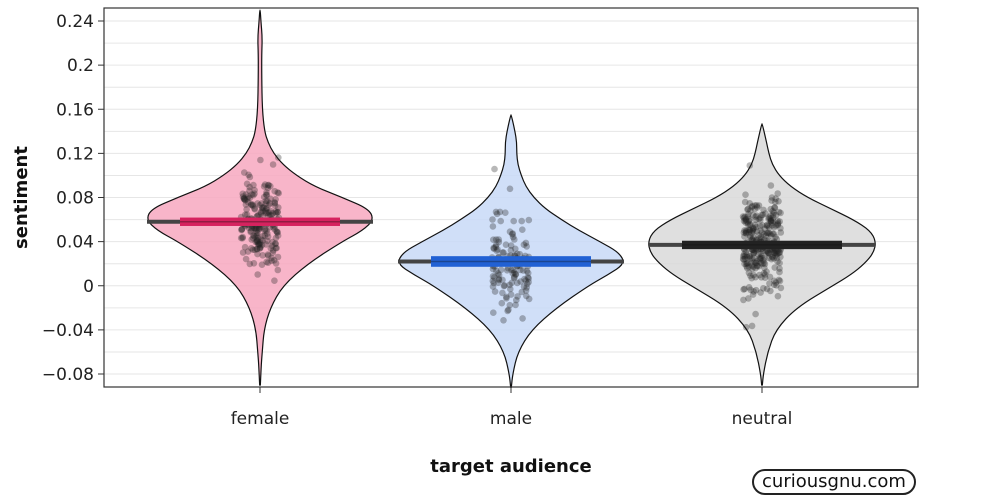 Image resolution: width=1000 pixels, height=500 pixels. I want to click on mean-bars, so click(511, 242).